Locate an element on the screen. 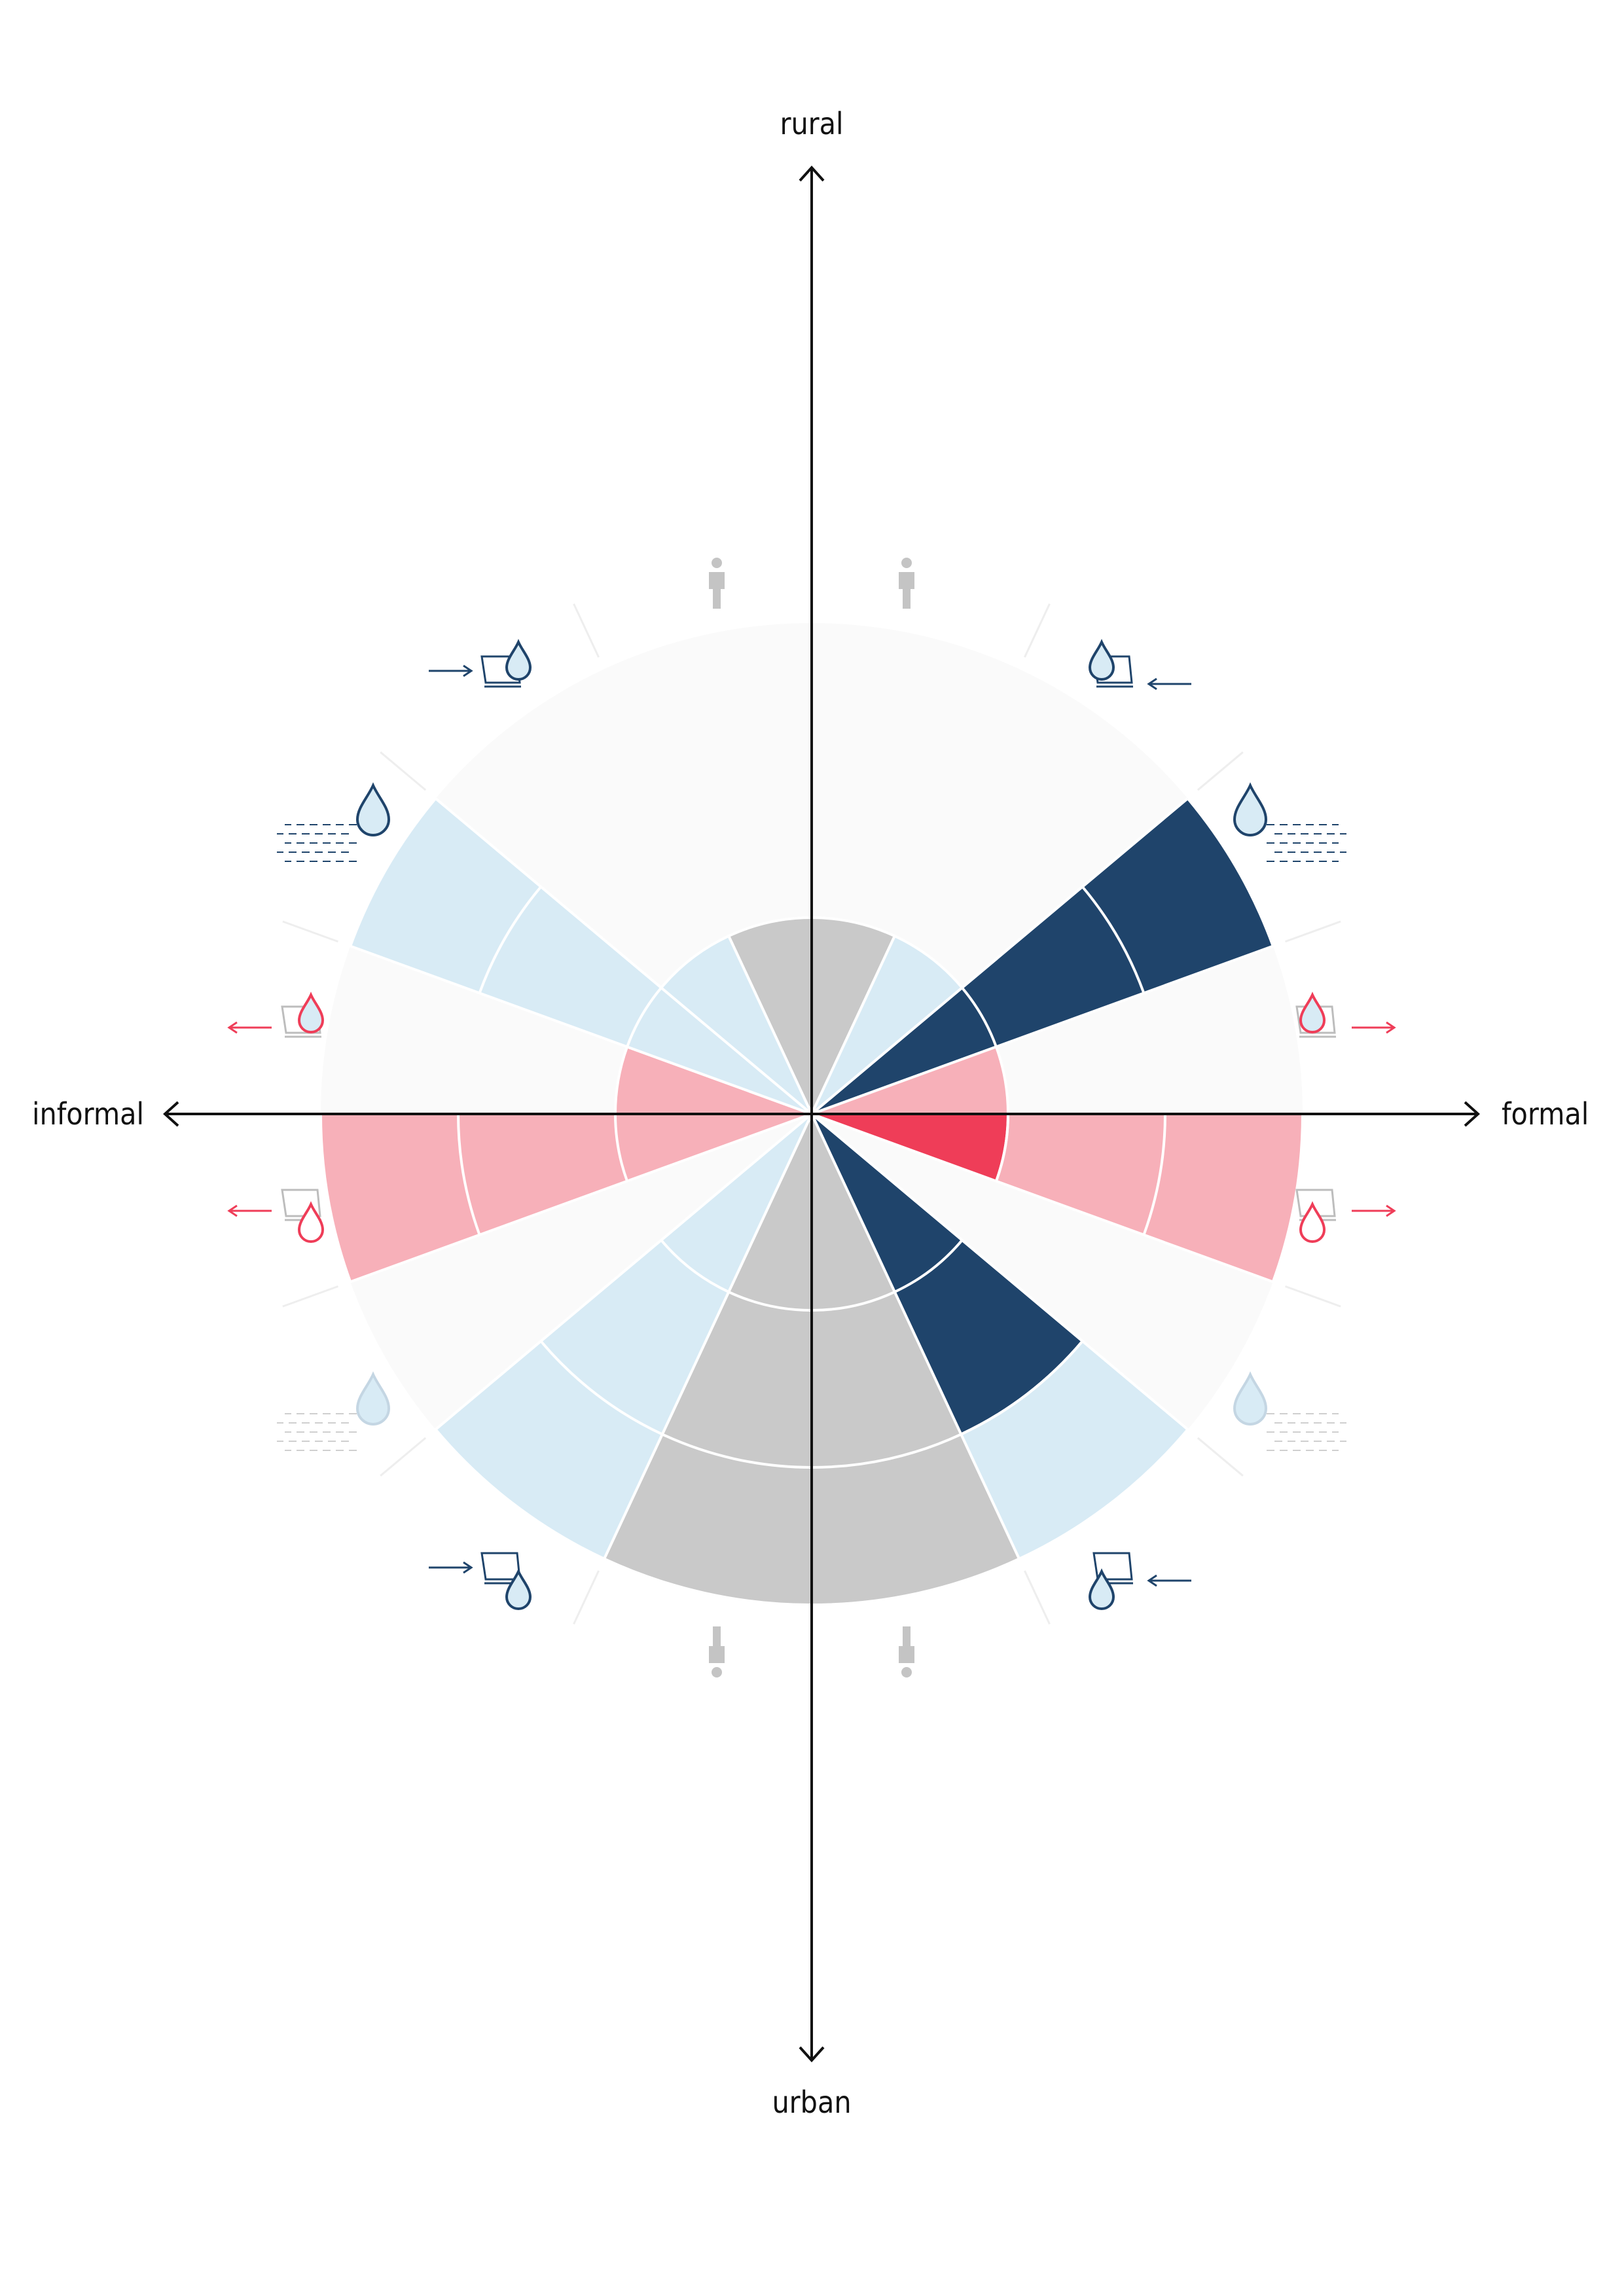 The height and width of the screenshot is (2296, 1624). segment-formal-water-upper is located at coordinates (1042, 956).